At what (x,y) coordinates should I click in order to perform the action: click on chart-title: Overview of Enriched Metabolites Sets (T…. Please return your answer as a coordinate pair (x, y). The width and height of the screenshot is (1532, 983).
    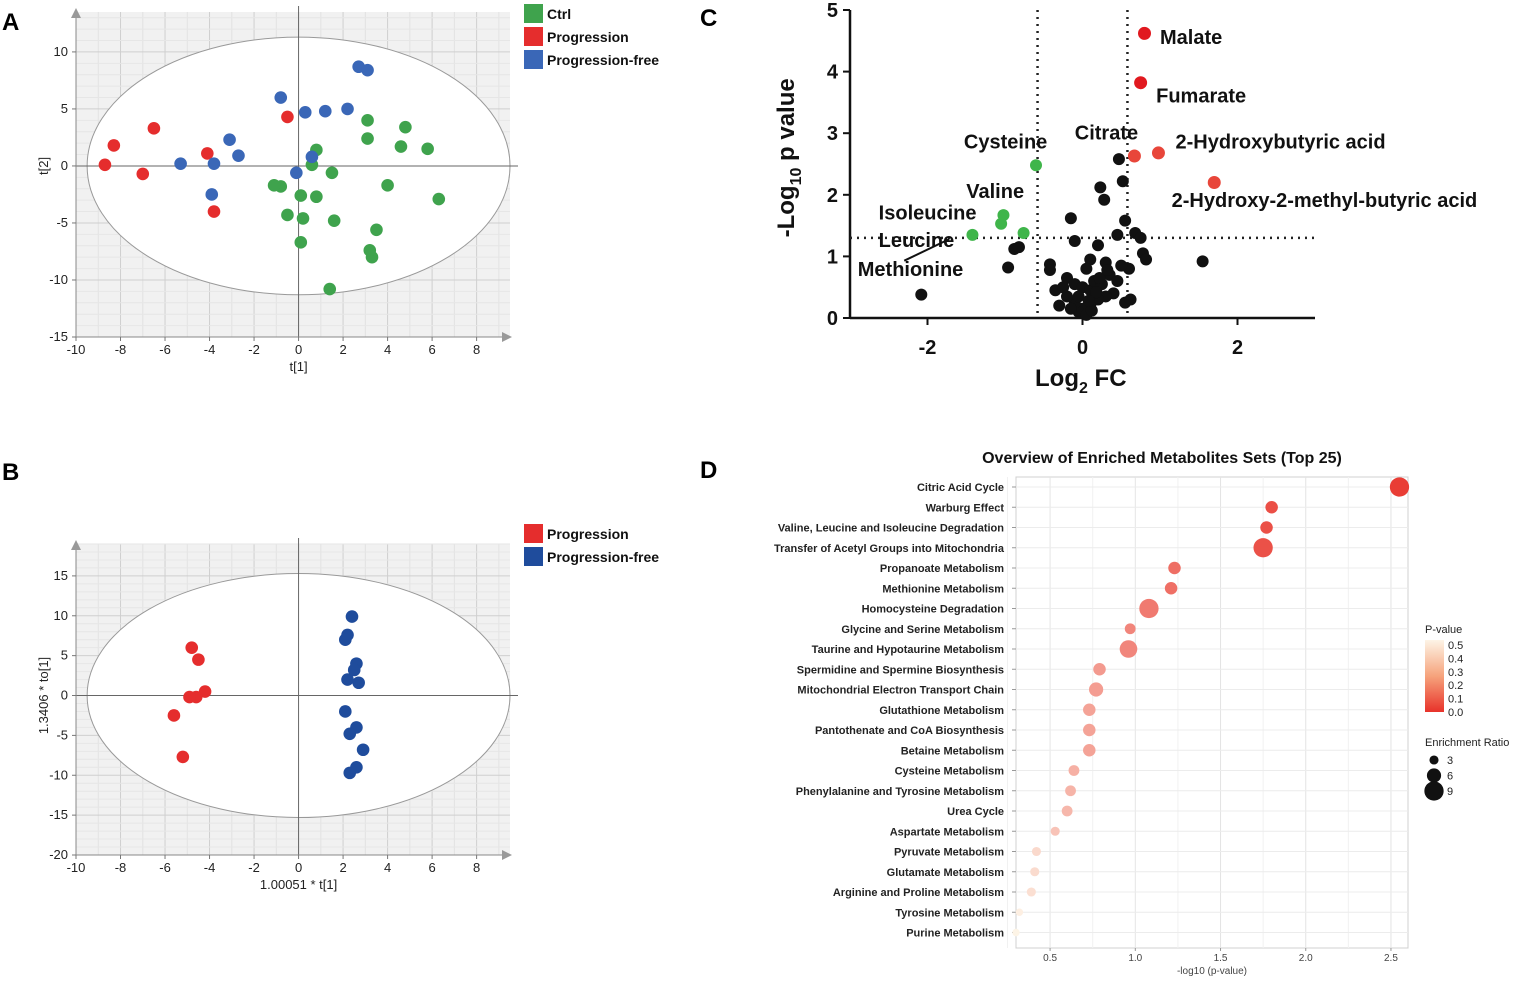
    Looking at the image, I should click on (1162, 458).